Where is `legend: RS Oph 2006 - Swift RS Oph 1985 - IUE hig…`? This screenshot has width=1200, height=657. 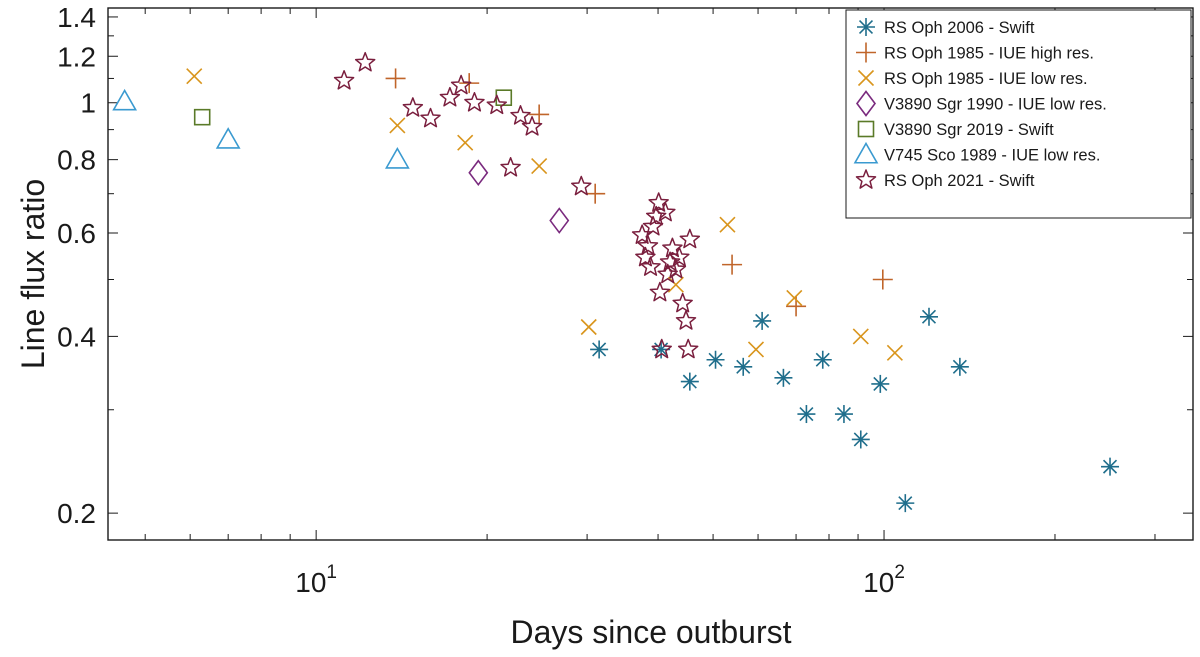
legend: RS Oph 2006 - Swift RS Oph 1985 - IUE hig… is located at coordinates (1018, 114).